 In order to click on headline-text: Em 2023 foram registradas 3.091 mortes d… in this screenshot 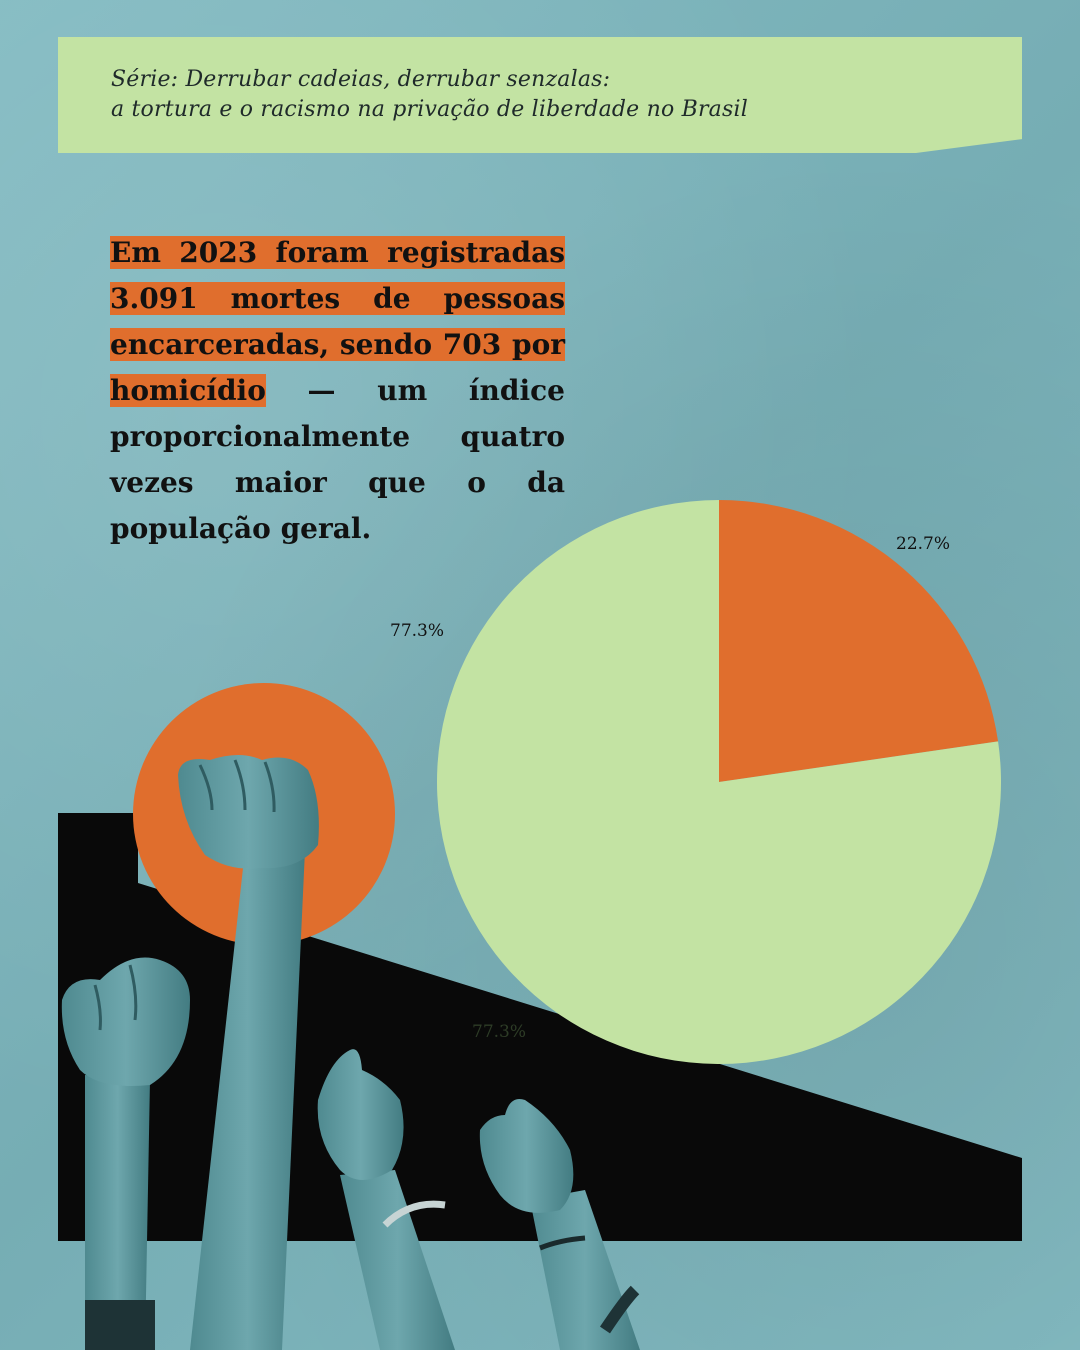, I will do `click(337, 391)`.